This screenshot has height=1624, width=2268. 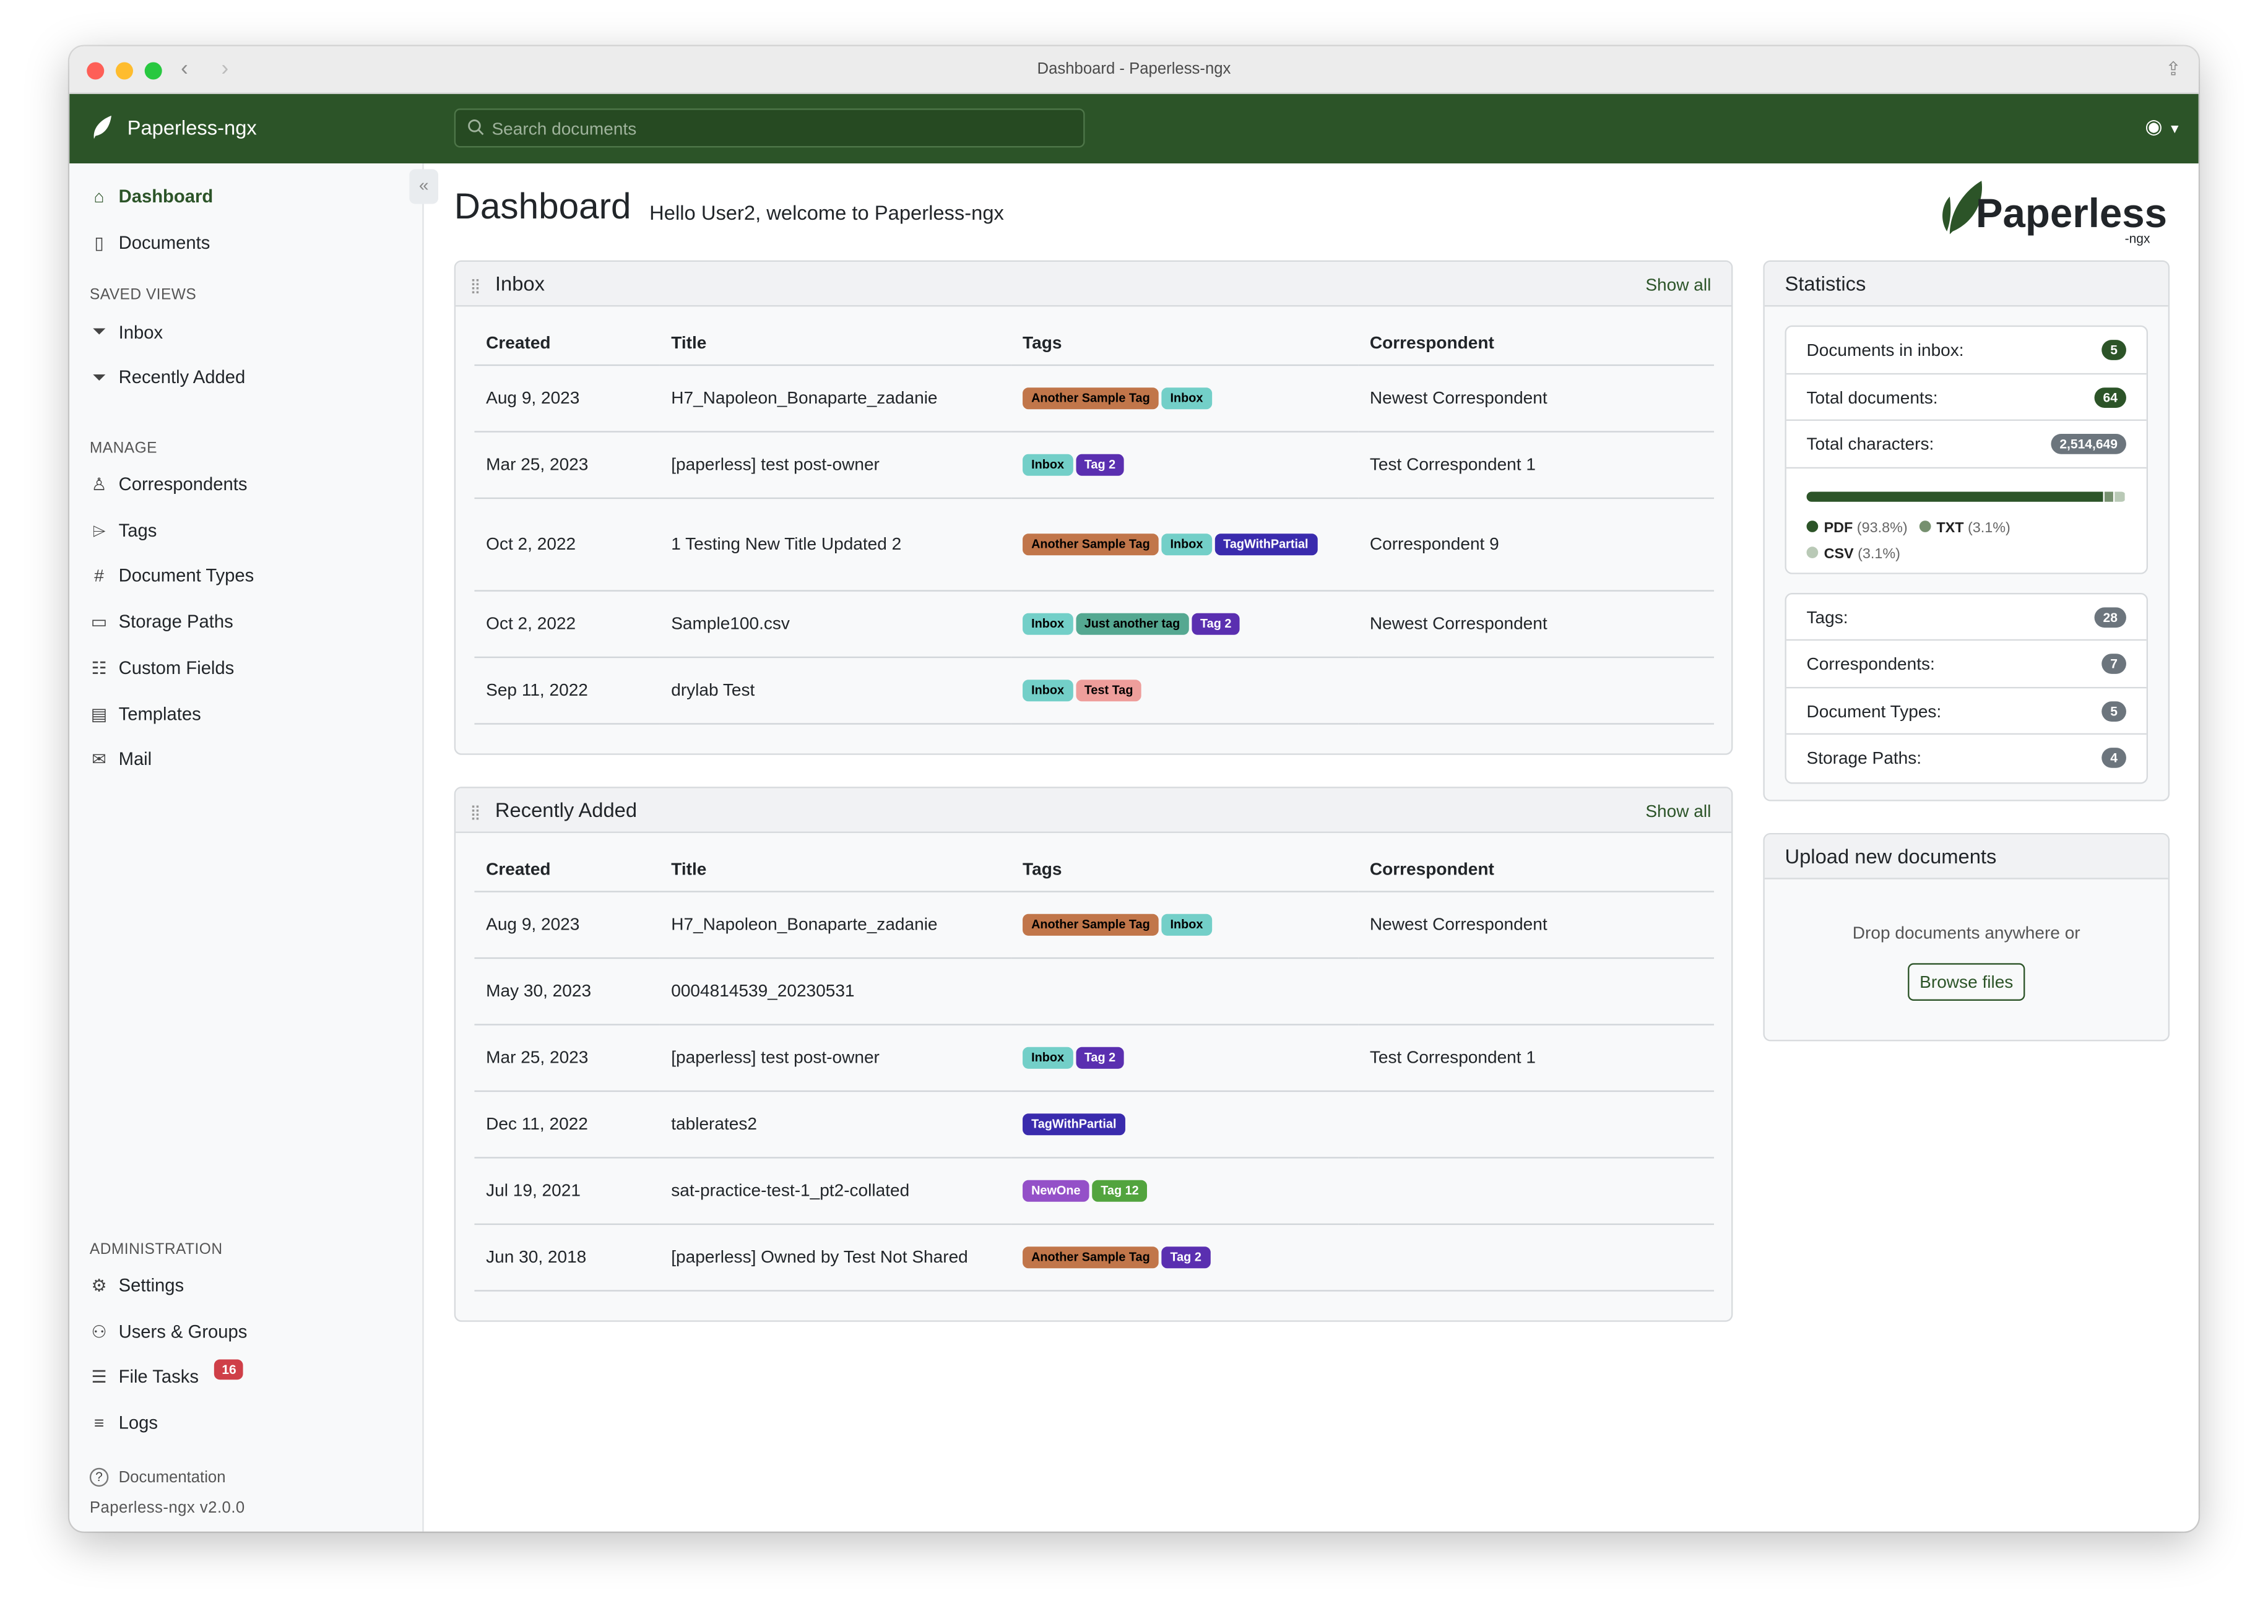 What do you see at coordinates (166, 197) in the screenshot?
I see `sidebar-item-label: Dashboard` at bounding box center [166, 197].